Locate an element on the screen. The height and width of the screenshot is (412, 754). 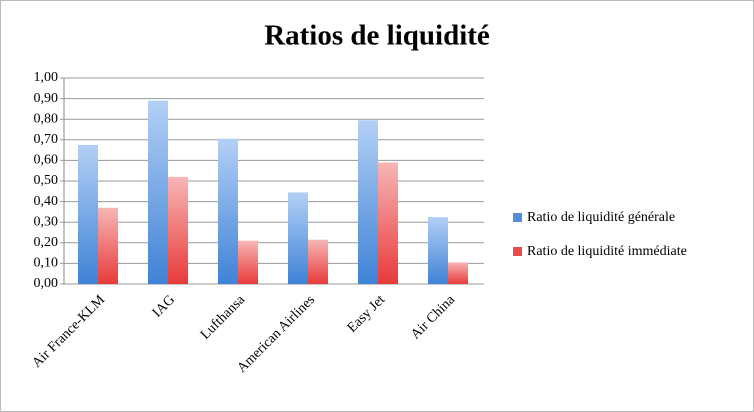
y-tick-label: 0,70 is located at coordinates (46, 139).